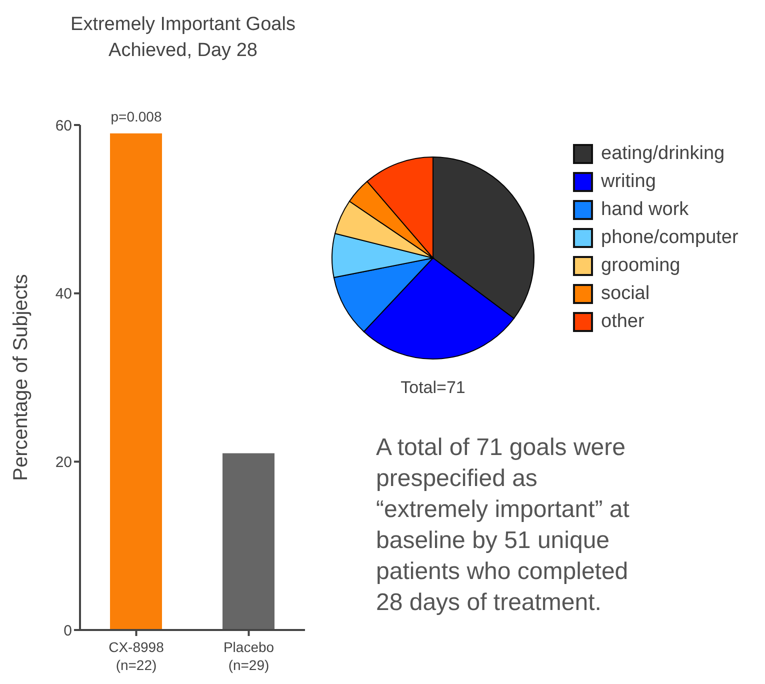 The height and width of the screenshot is (684, 765). Describe the element at coordinates (68, 631) in the screenshot. I see `y-tick-label: 0` at that location.